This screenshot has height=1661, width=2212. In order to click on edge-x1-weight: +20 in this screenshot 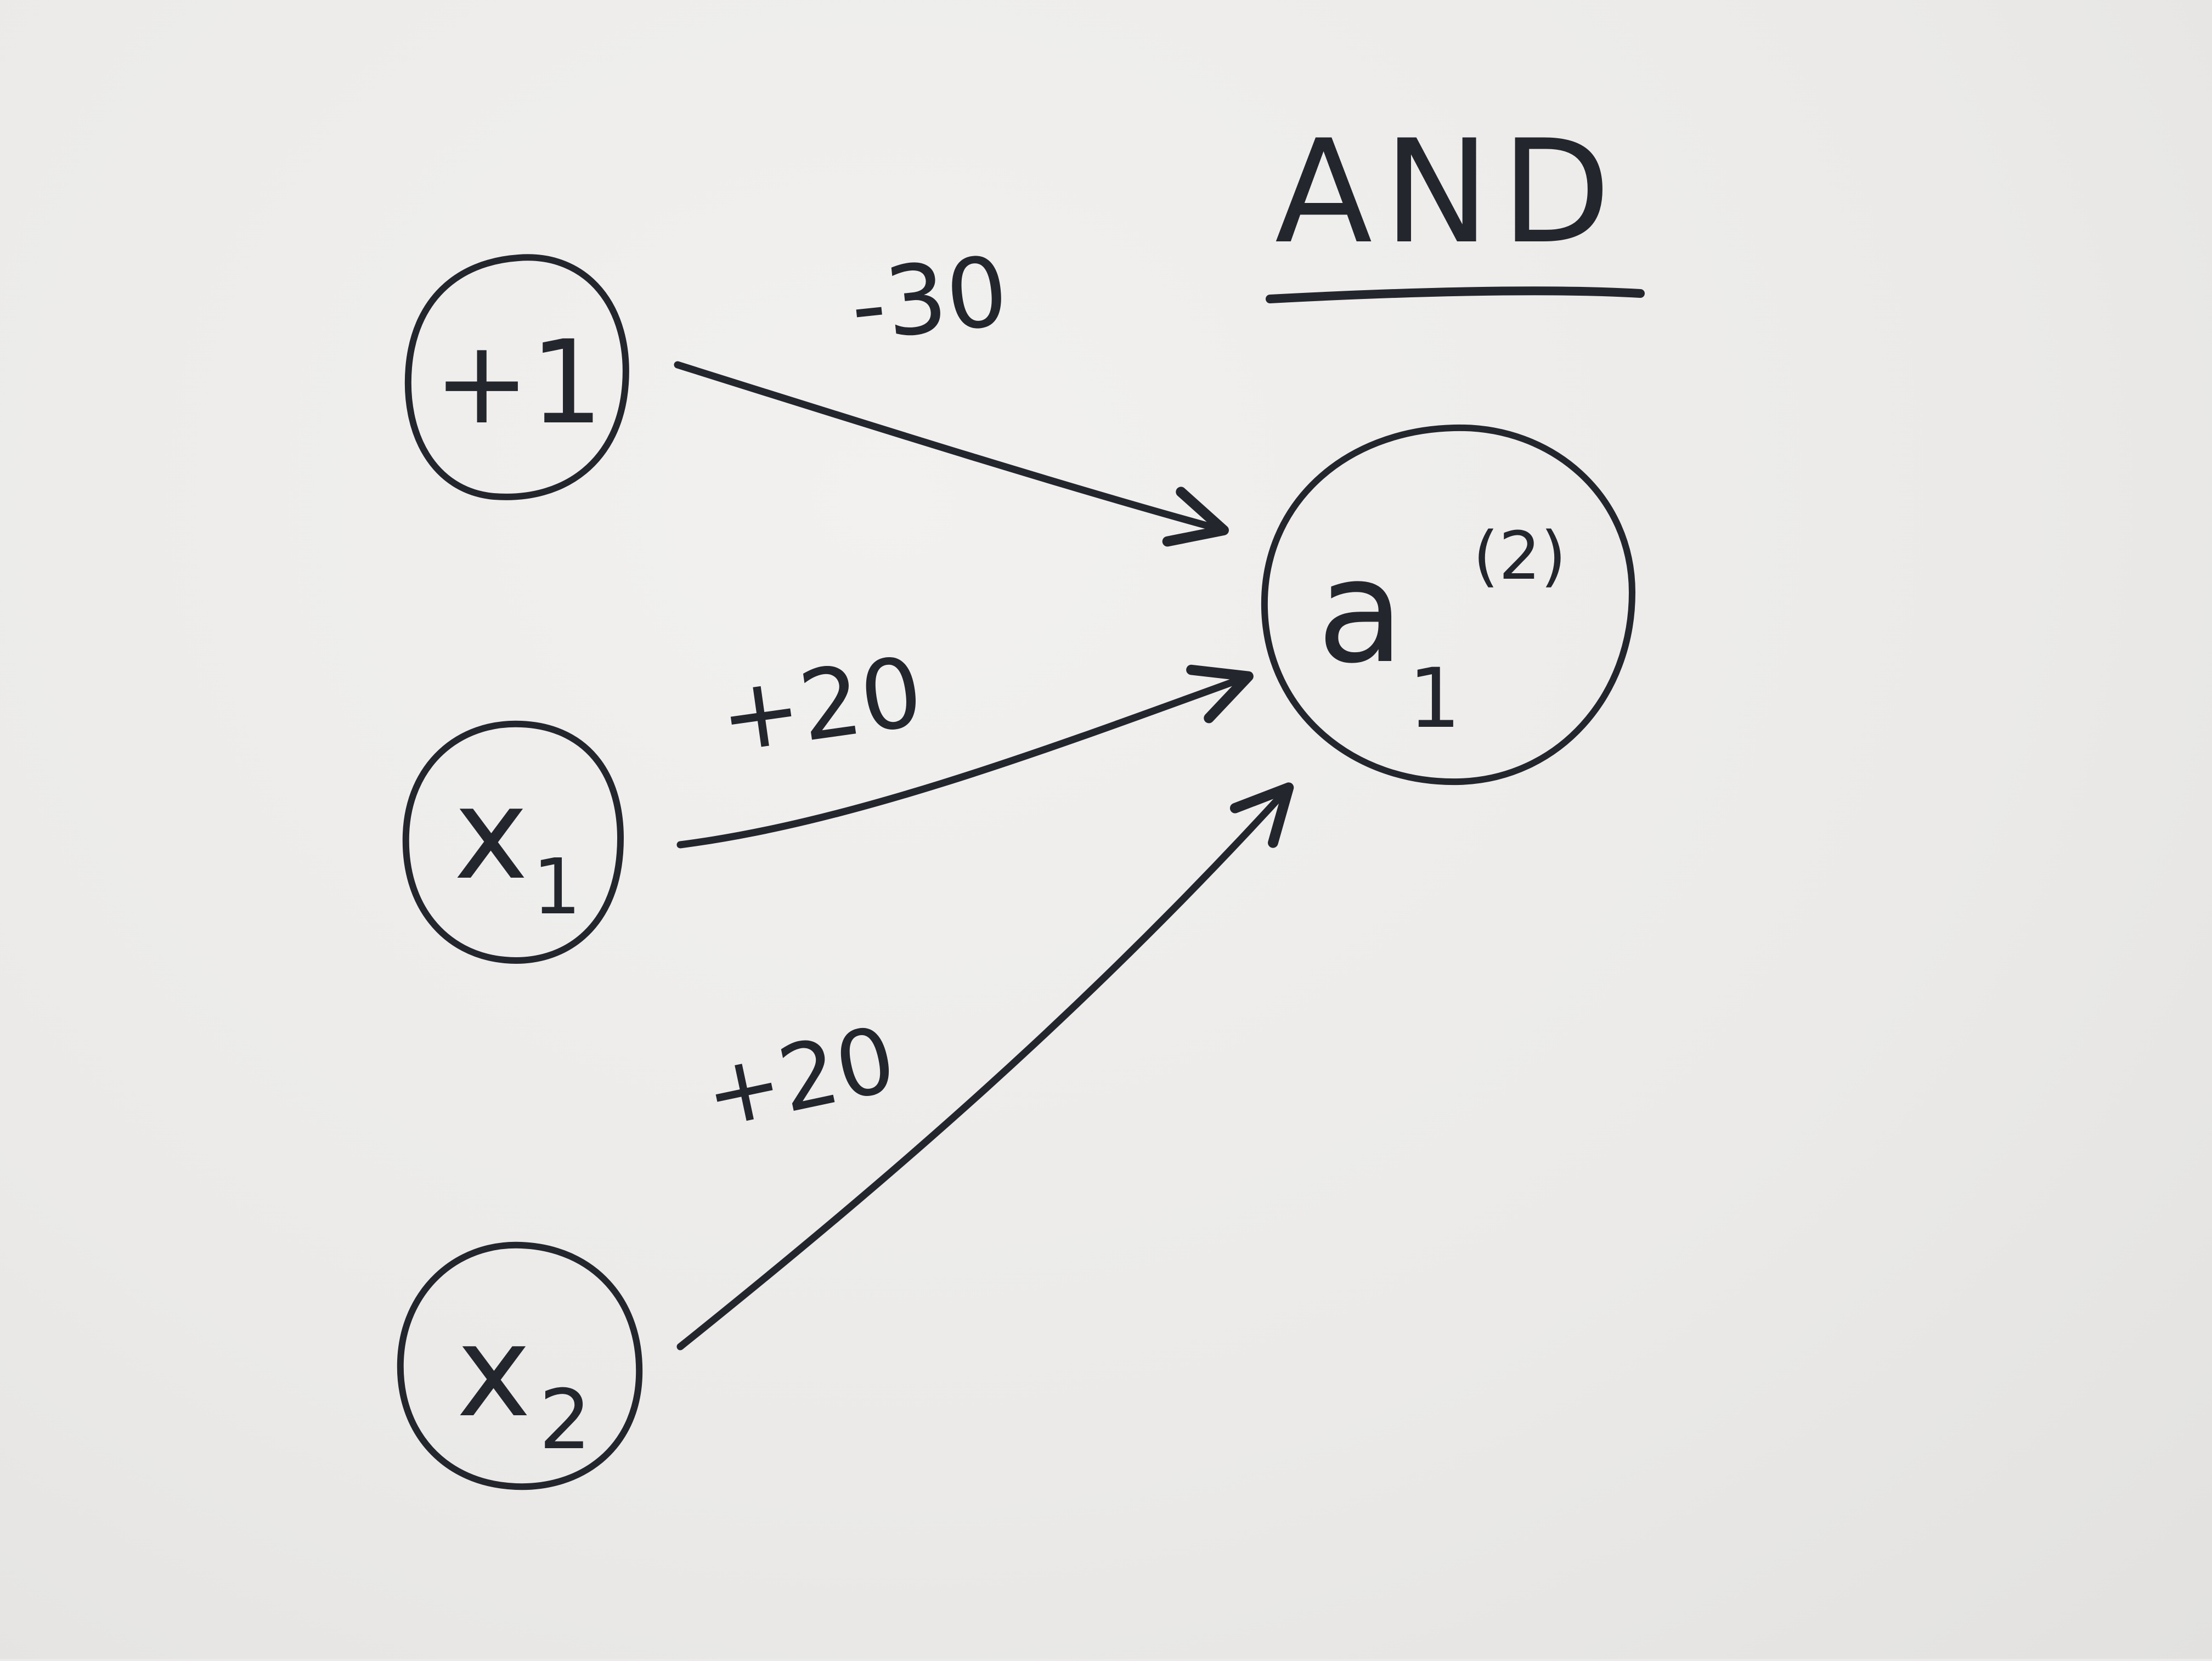, I will do `click(821, 705)`.